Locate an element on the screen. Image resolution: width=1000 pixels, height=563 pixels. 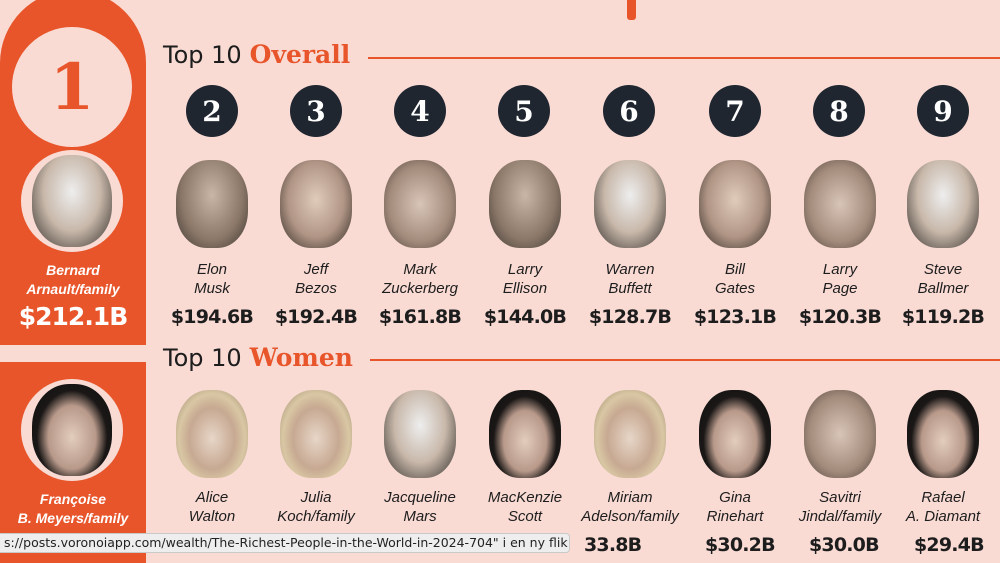
rank-number: 9 is located at coordinates (943, 111).